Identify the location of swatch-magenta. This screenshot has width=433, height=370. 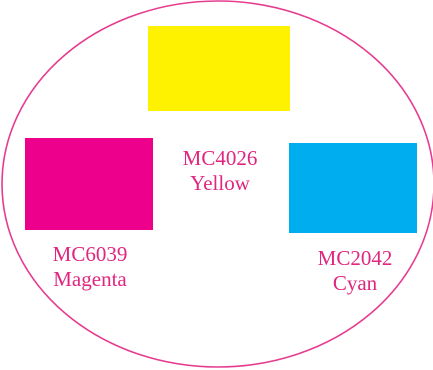
(89, 184).